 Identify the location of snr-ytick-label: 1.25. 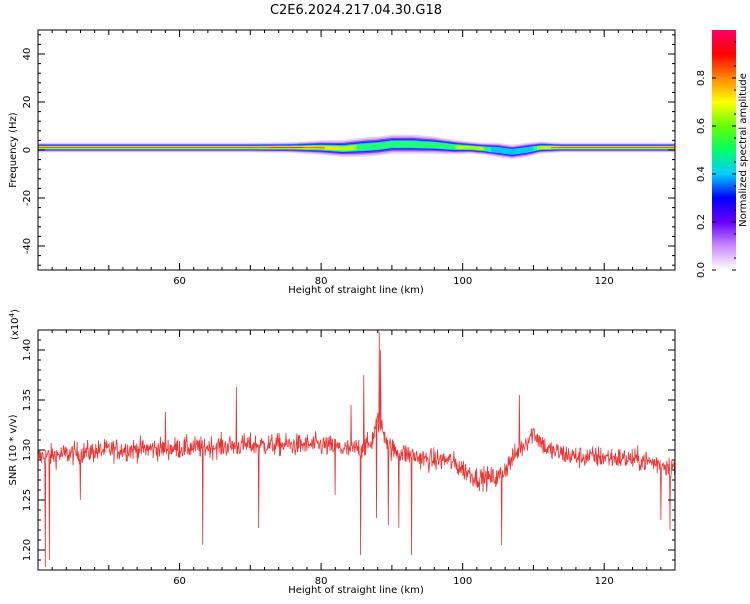
(27, 500).